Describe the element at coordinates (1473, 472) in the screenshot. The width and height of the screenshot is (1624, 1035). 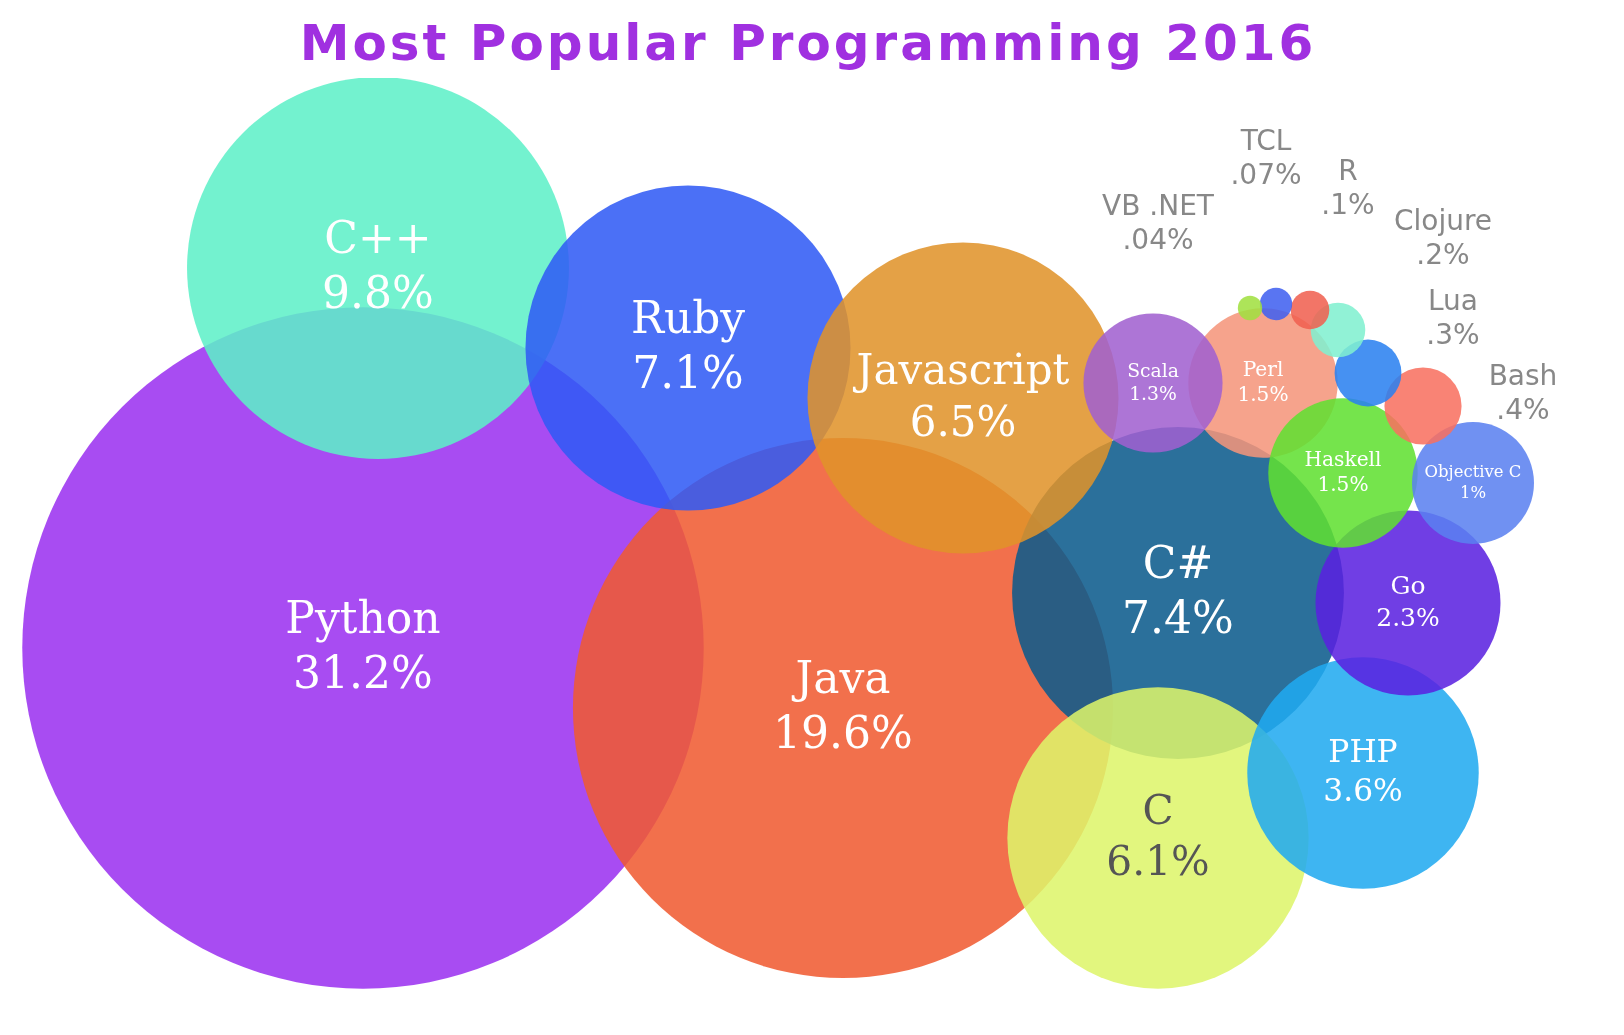
I see `category-label: Objective C` at that location.